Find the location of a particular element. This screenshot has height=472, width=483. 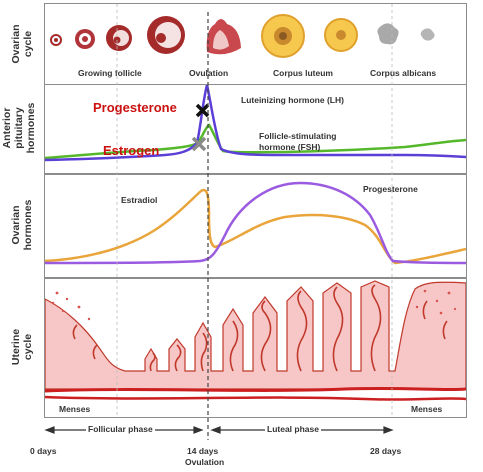

axis-ovulation-label: Ovulation is located at coordinates (205, 462).